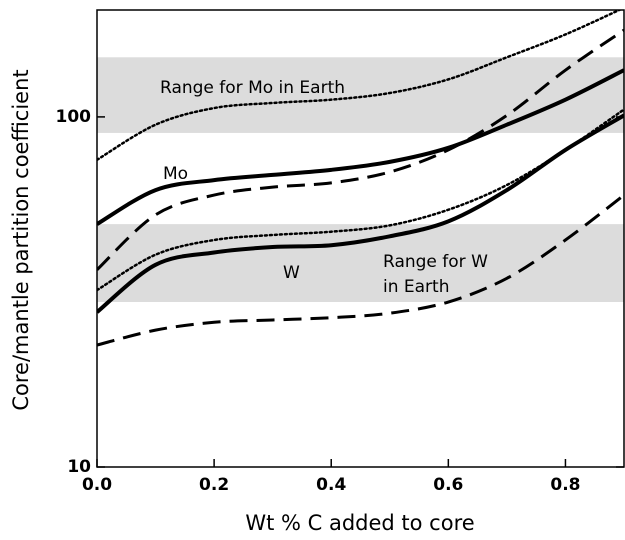 Image resolution: width=625 pixels, height=540 pixels. What do you see at coordinates (252, 88) in the screenshot?
I see `annotation: Range for Mo in Earth` at bounding box center [252, 88].